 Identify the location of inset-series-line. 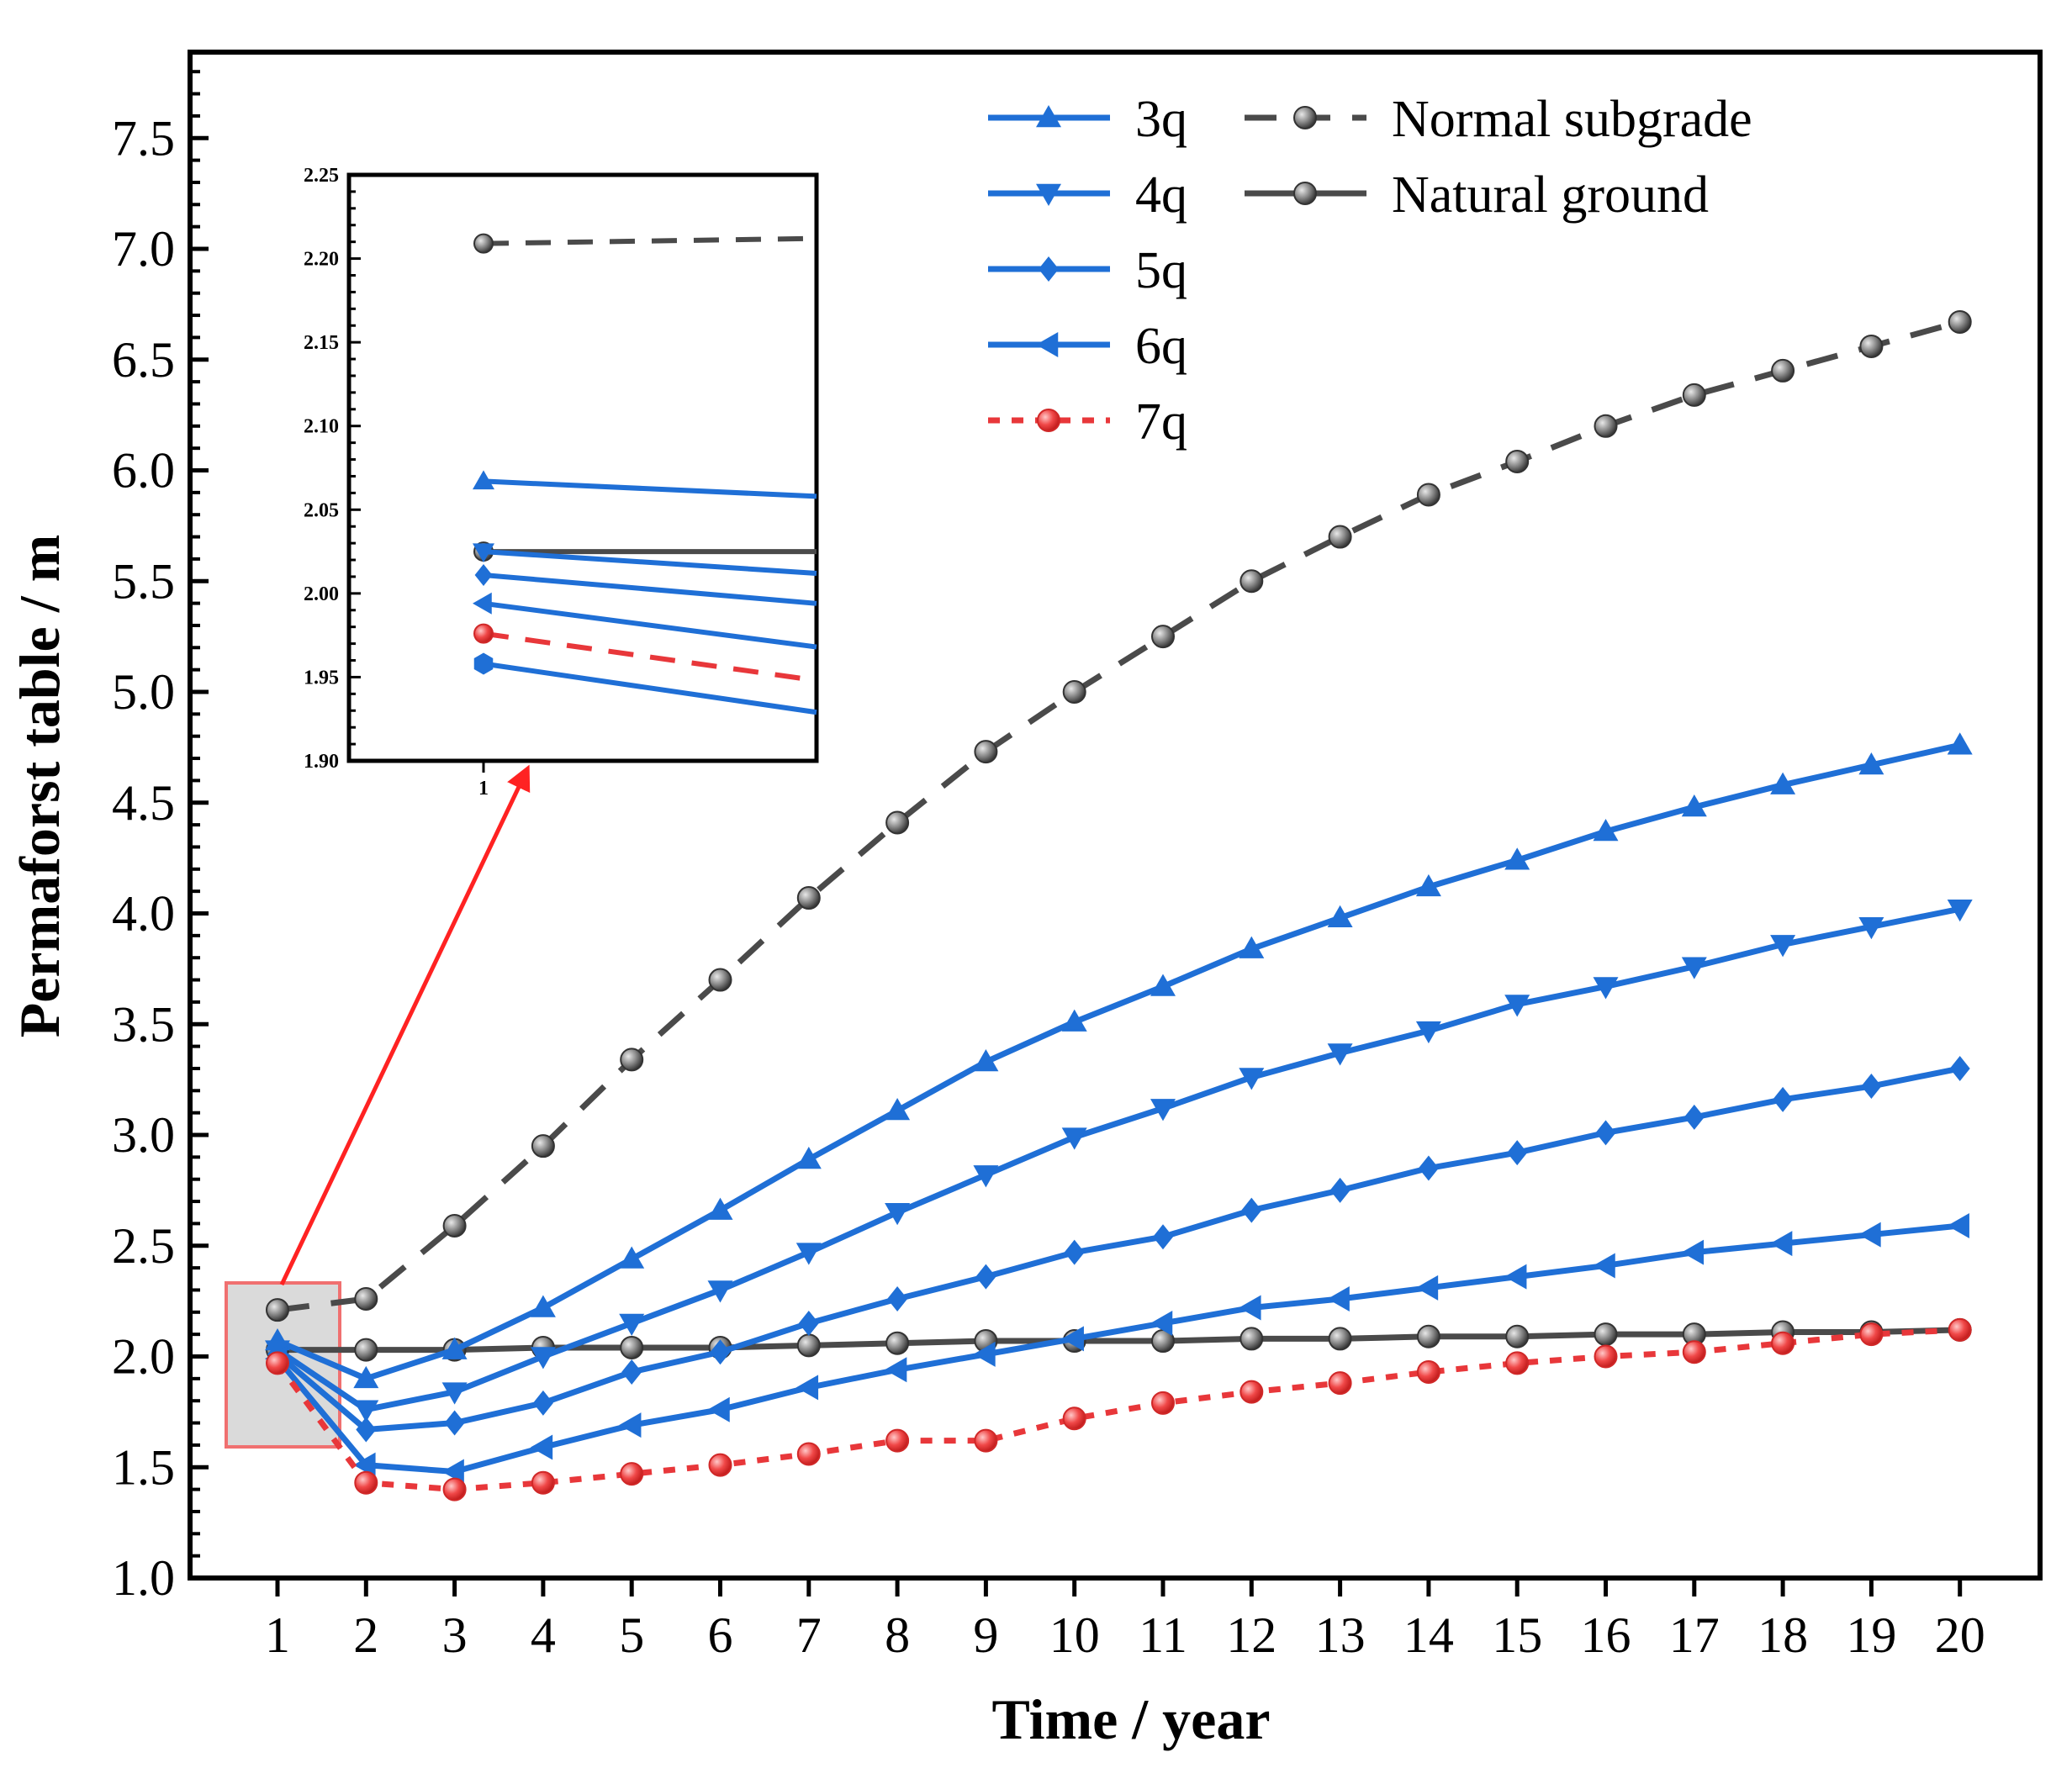
(650, 625).